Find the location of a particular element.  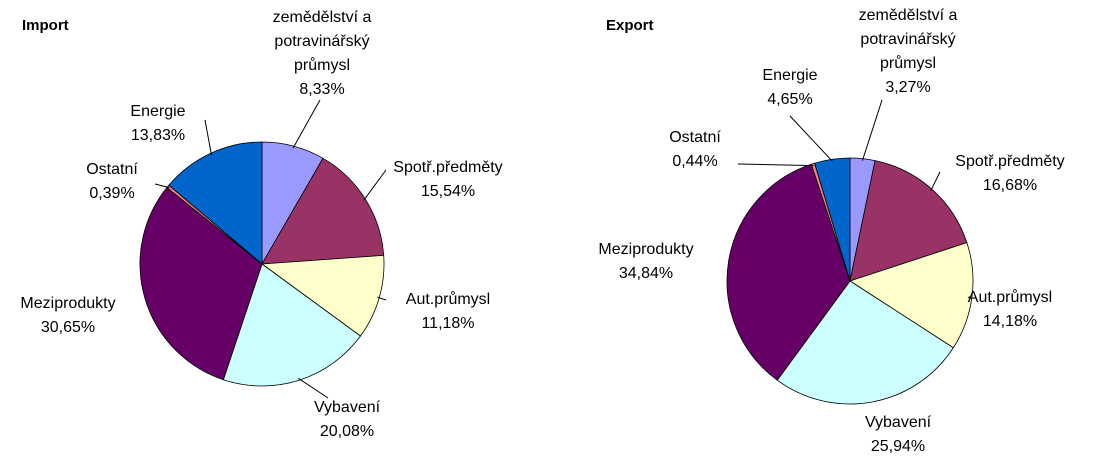

value-label: 4,65% is located at coordinates (790, 99).